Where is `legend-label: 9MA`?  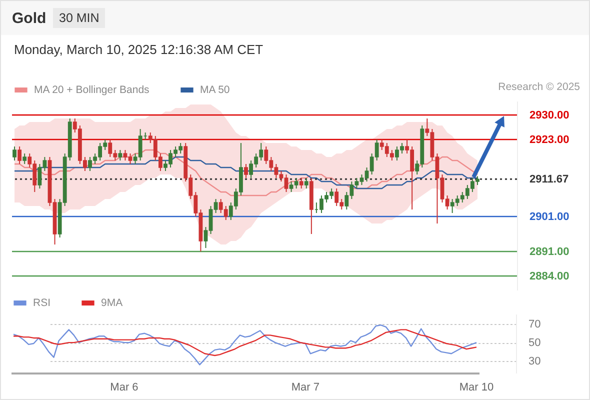
legend-label: 9MA is located at coordinates (112, 303).